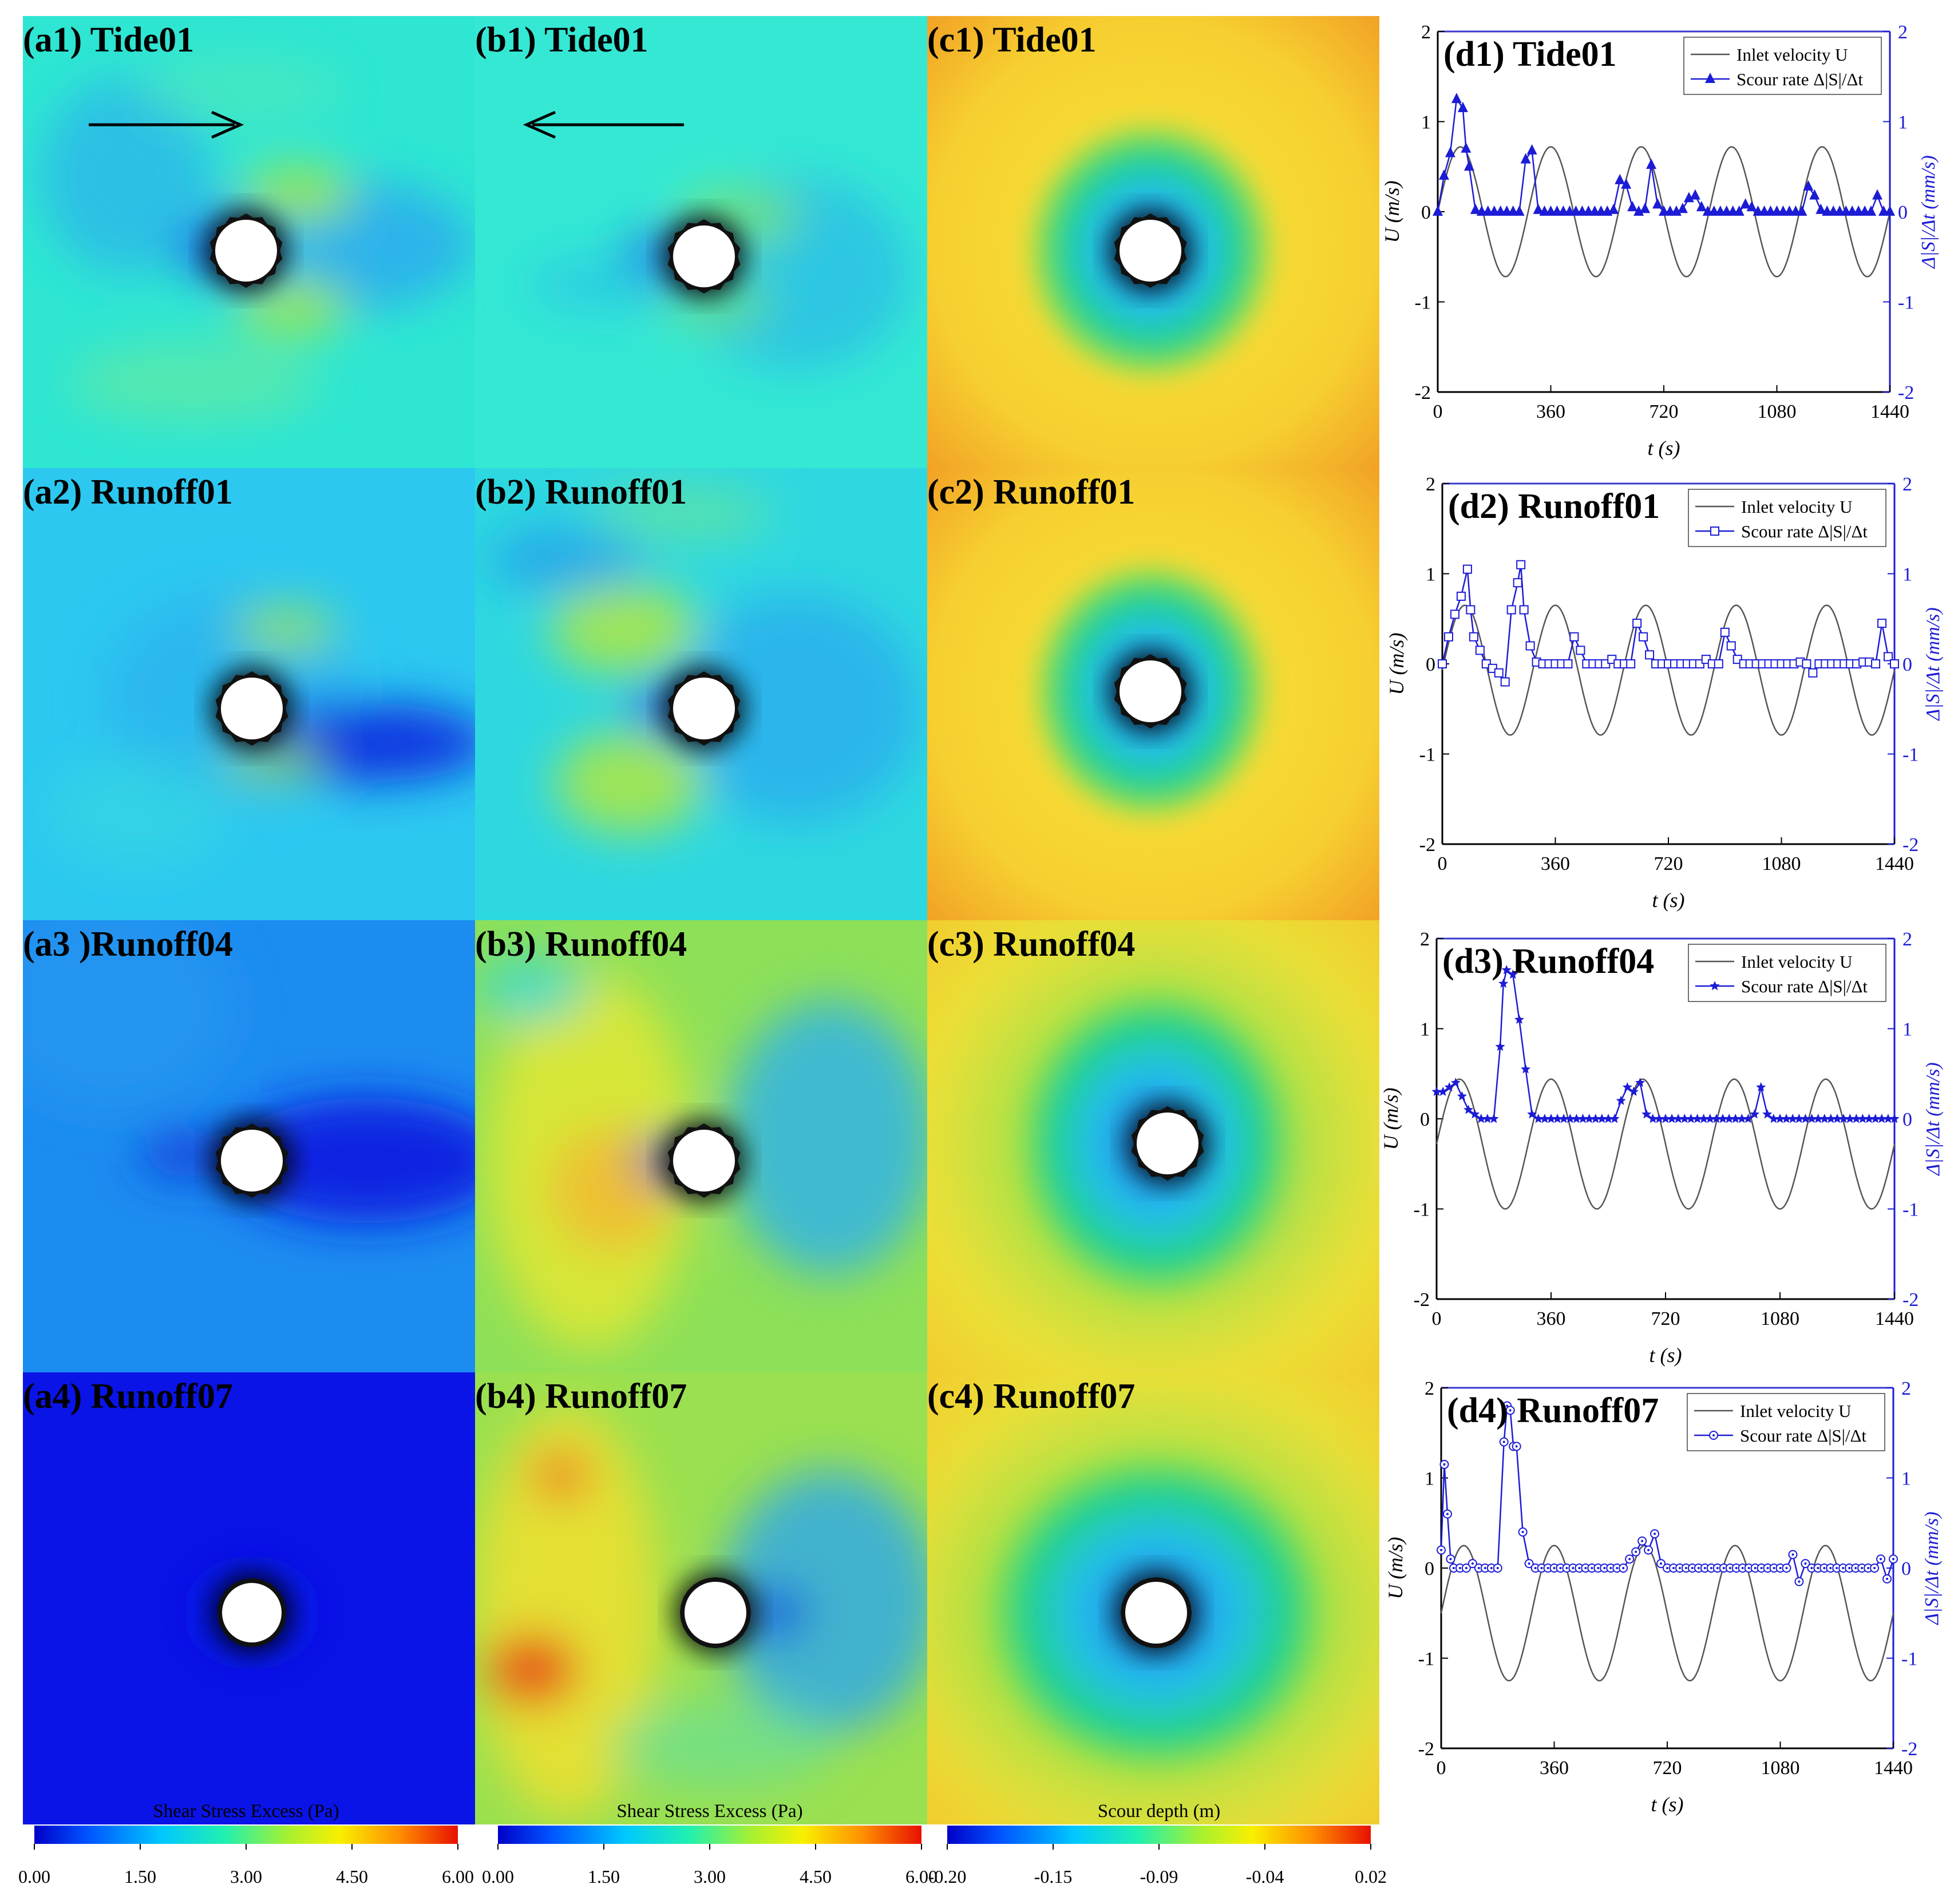  I want to click on contour-panel-c4: (c4) Runoff07, so click(1153, 1598).